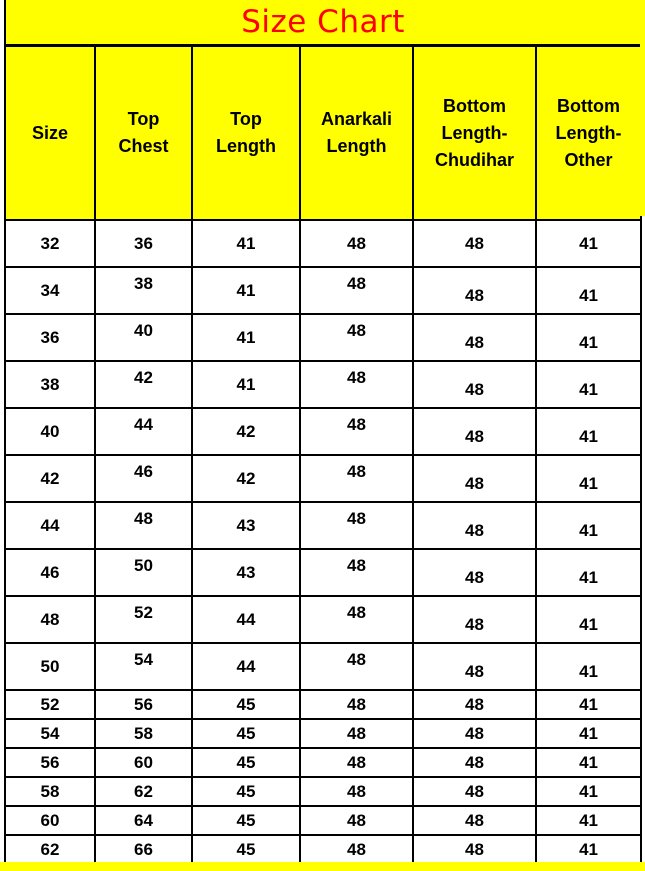 The image size is (645, 871). I want to click on right-edge-yellow-strip, so click(642, 108).